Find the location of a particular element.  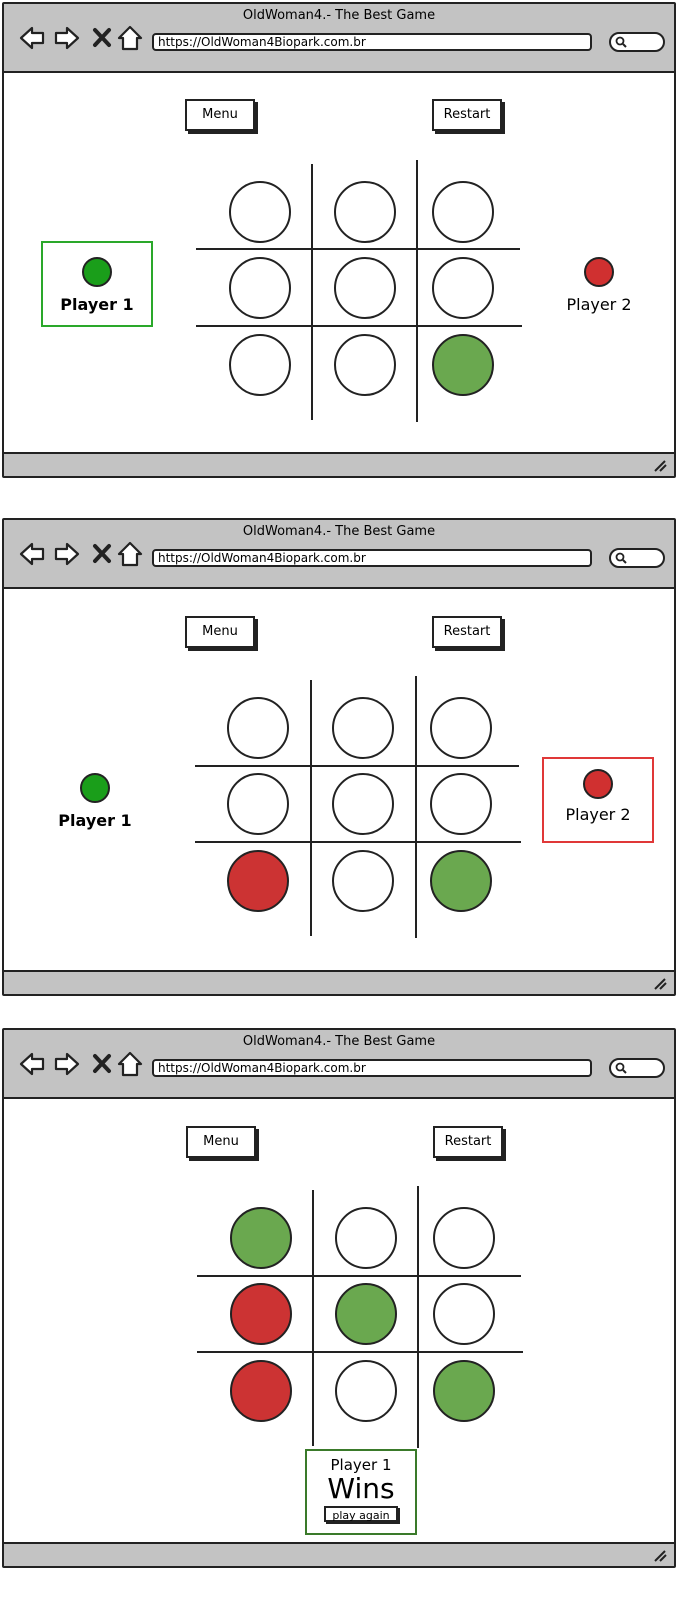

win-message: Wins is located at coordinates (361, 1488).